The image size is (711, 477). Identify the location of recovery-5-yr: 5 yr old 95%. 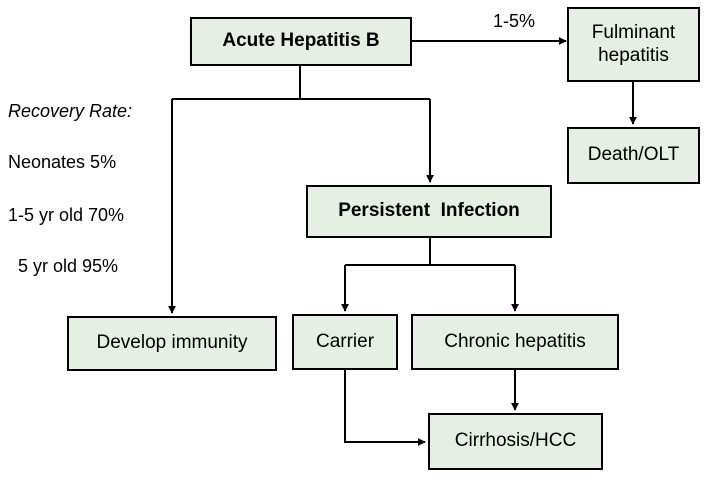
(68, 266).